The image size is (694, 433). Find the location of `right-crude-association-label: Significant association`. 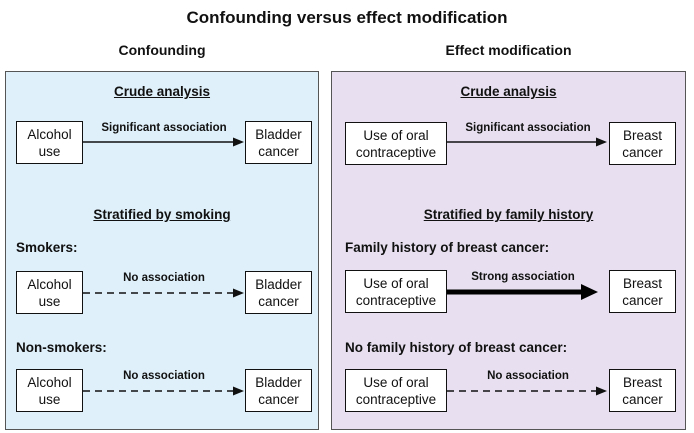

right-crude-association-label: Significant association is located at coordinates (528, 128).